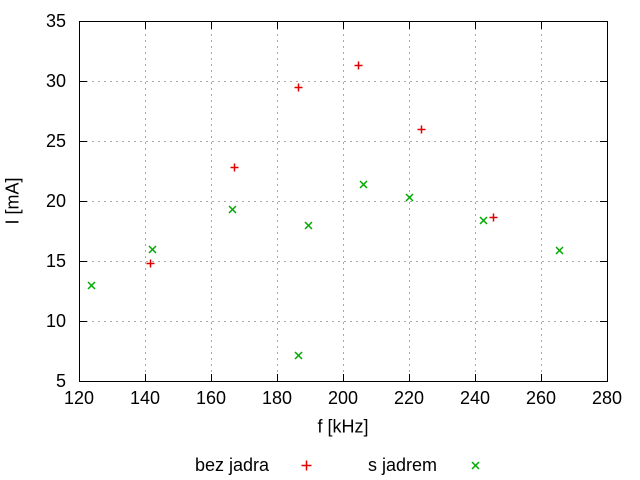 The height and width of the screenshot is (480, 640). What do you see at coordinates (211, 398) in the screenshot?
I see `svg-text: 160` at bounding box center [211, 398].